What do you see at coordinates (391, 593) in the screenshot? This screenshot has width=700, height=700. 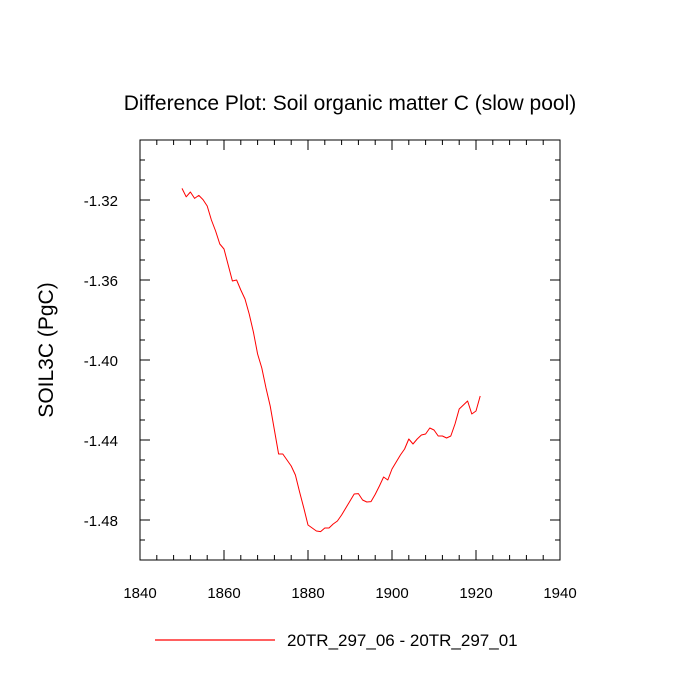 I see `x-tick-label: 1900` at bounding box center [391, 593].